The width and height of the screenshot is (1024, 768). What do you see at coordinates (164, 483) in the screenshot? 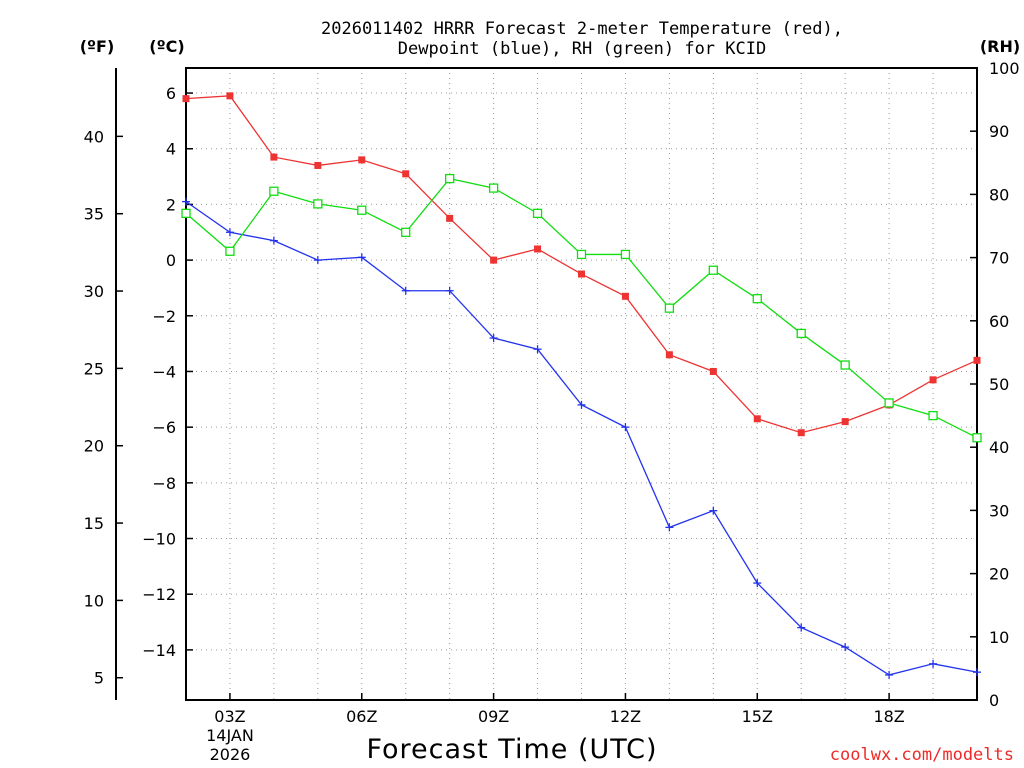
I see `celsius-tick-label: −8` at bounding box center [164, 483].